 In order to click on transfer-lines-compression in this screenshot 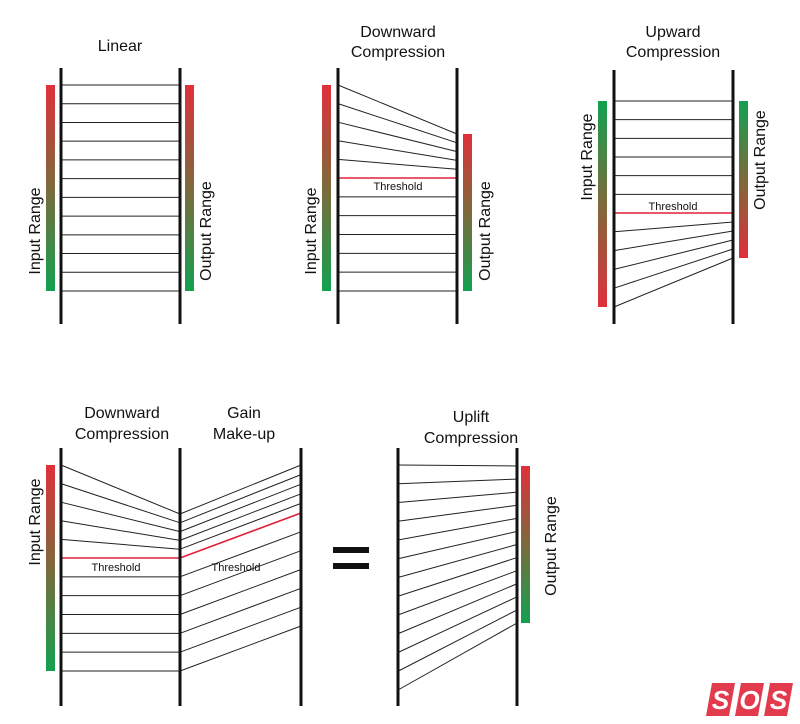, I will do `click(120, 568)`.